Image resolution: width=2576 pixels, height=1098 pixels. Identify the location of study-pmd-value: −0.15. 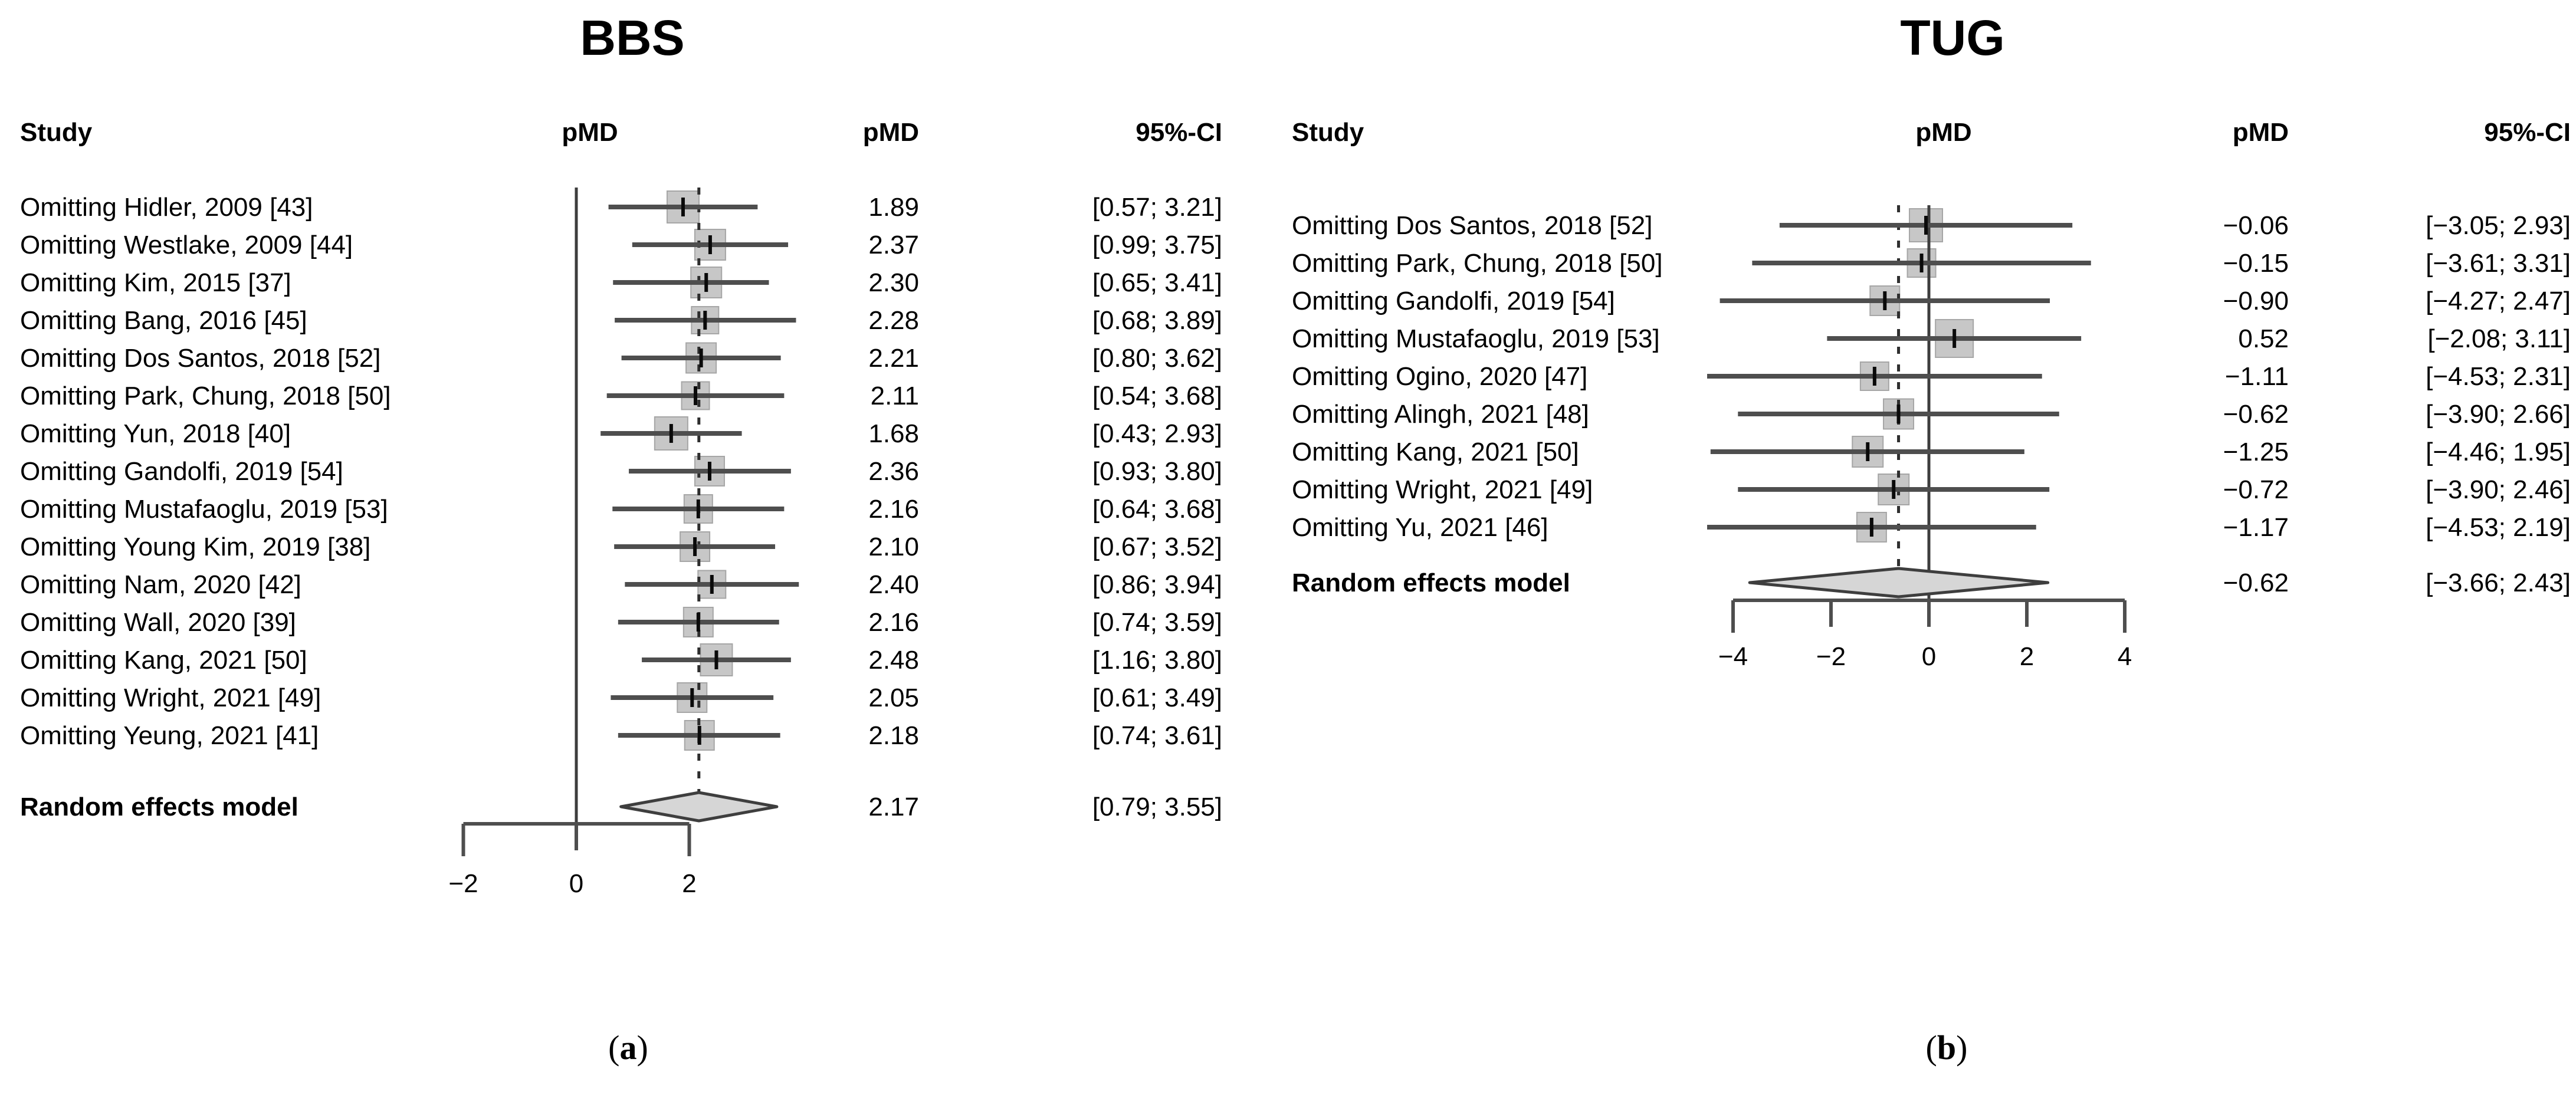
(2256, 263).